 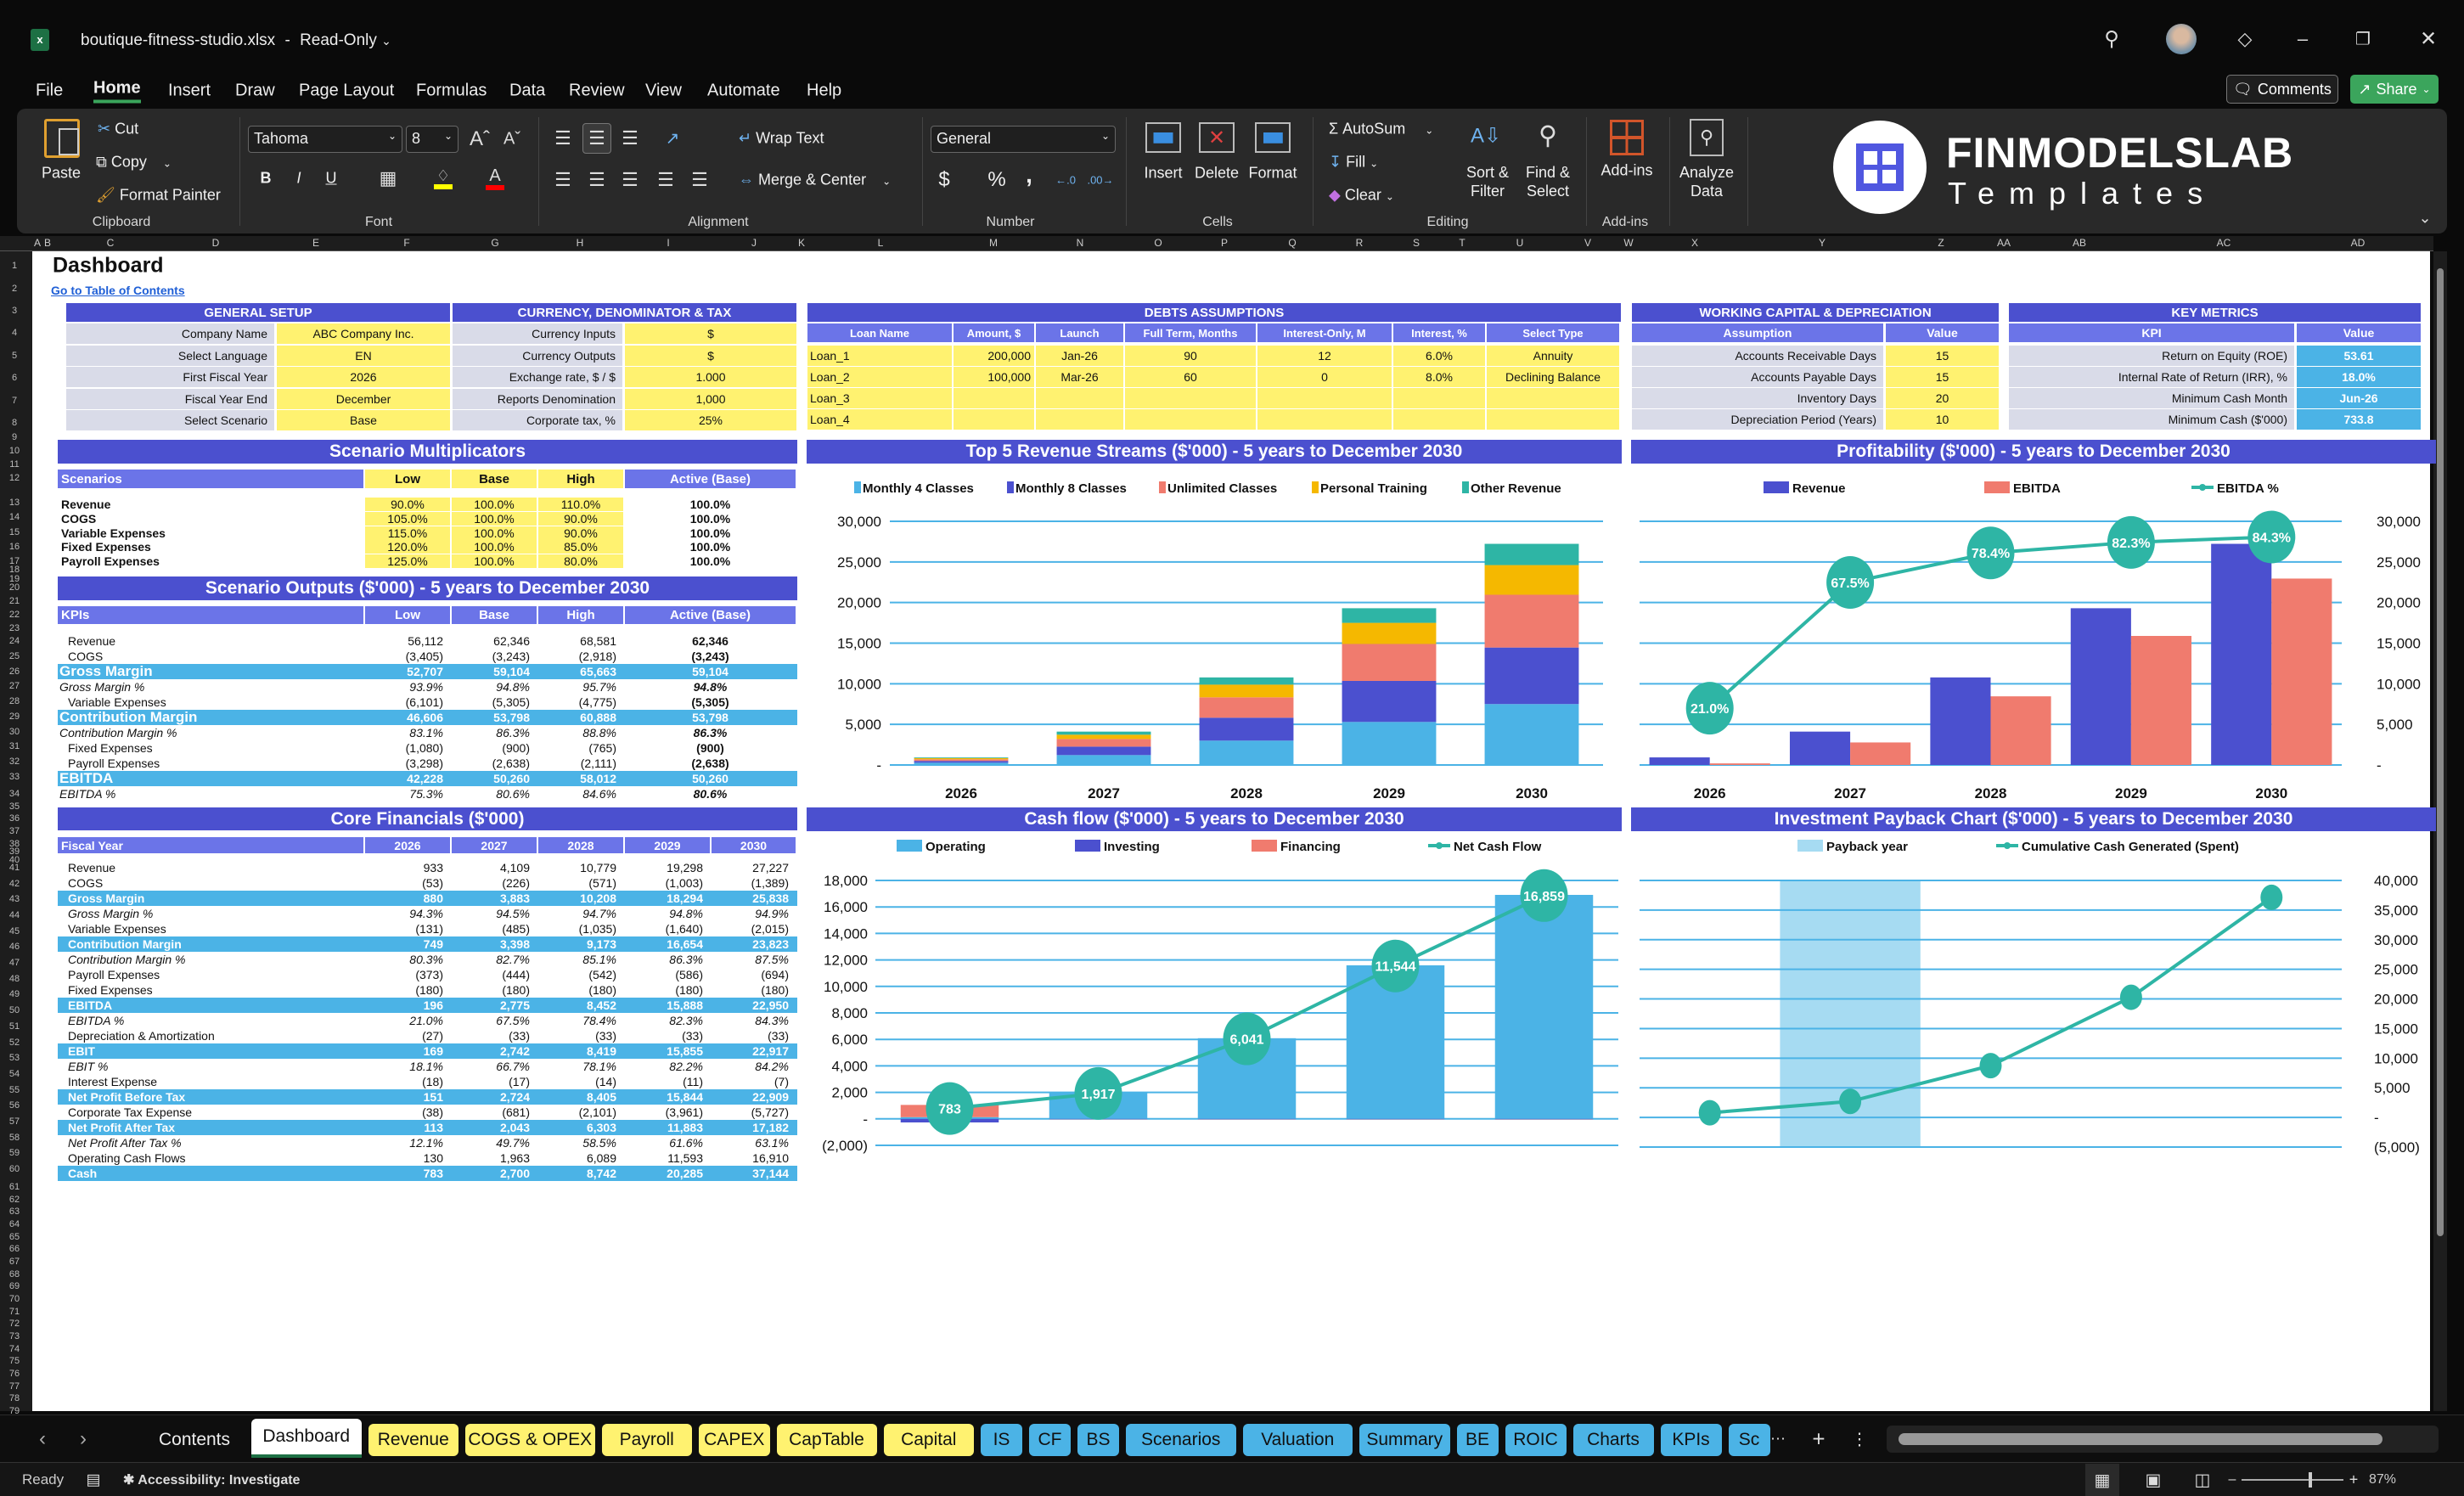 What do you see at coordinates (1694, 243) in the screenshot?
I see `column-header: X` at bounding box center [1694, 243].